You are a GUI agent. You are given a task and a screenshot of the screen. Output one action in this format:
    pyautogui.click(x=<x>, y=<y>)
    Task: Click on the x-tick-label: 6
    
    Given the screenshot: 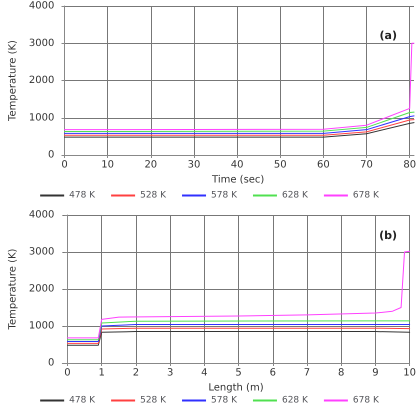 What is the action you would take?
    pyautogui.click(x=273, y=373)
    